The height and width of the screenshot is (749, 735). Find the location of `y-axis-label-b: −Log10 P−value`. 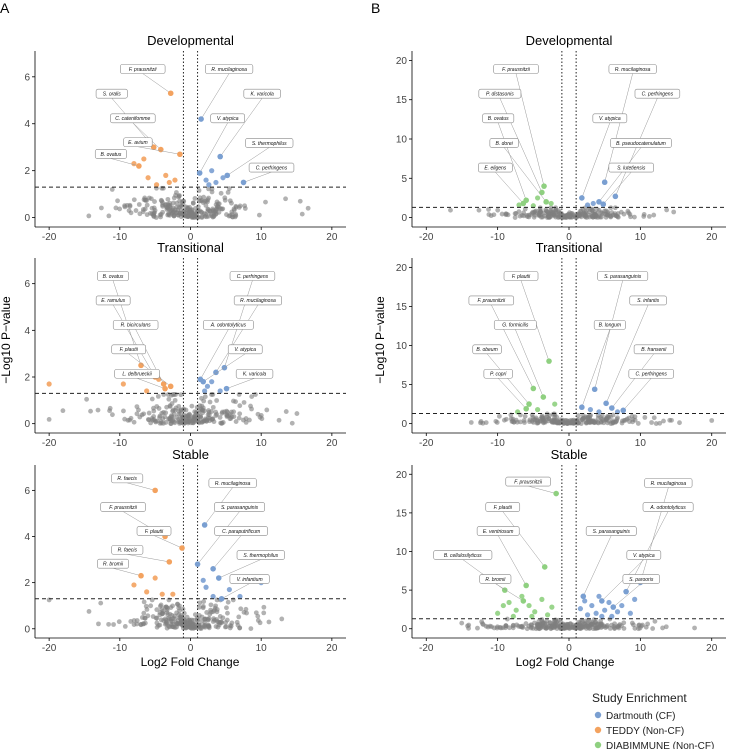

y-axis-label-b: −Log10 P−value is located at coordinates (380, 340).